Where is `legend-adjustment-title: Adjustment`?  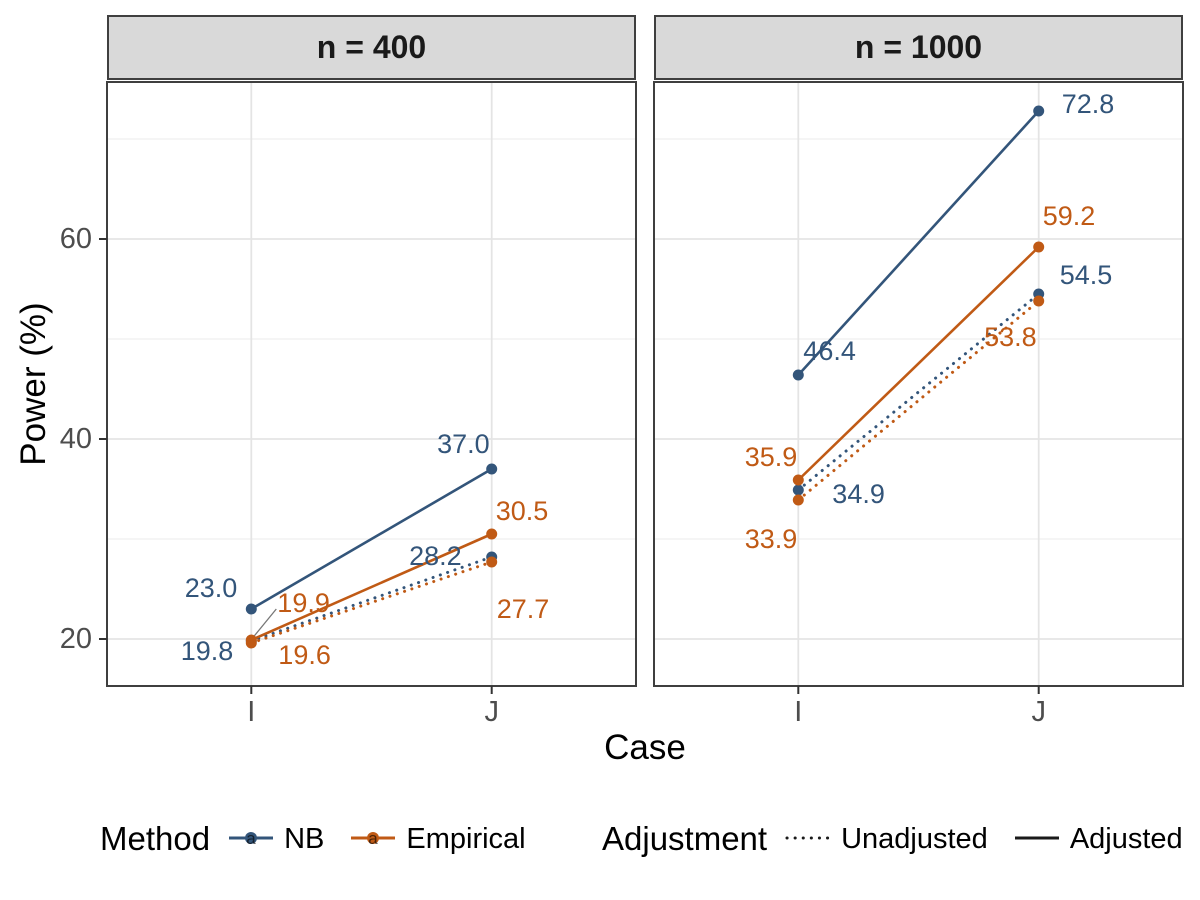 legend-adjustment-title: Adjustment is located at coordinates (685, 838).